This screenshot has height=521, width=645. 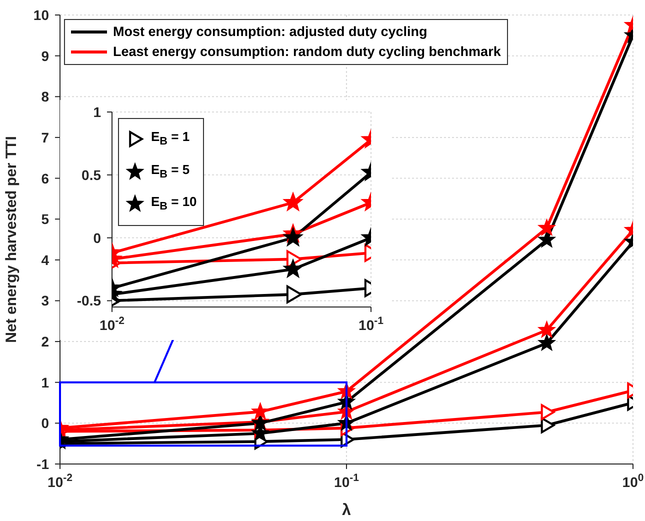 I want to click on y-tick-label: 8, so click(x=45, y=96).